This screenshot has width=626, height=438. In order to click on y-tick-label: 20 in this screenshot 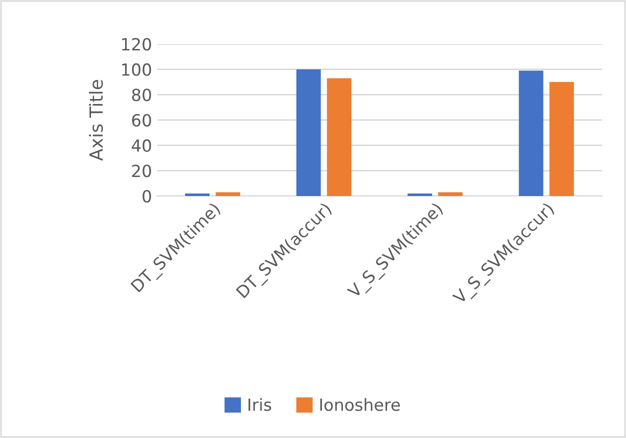, I will do `click(142, 171)`.